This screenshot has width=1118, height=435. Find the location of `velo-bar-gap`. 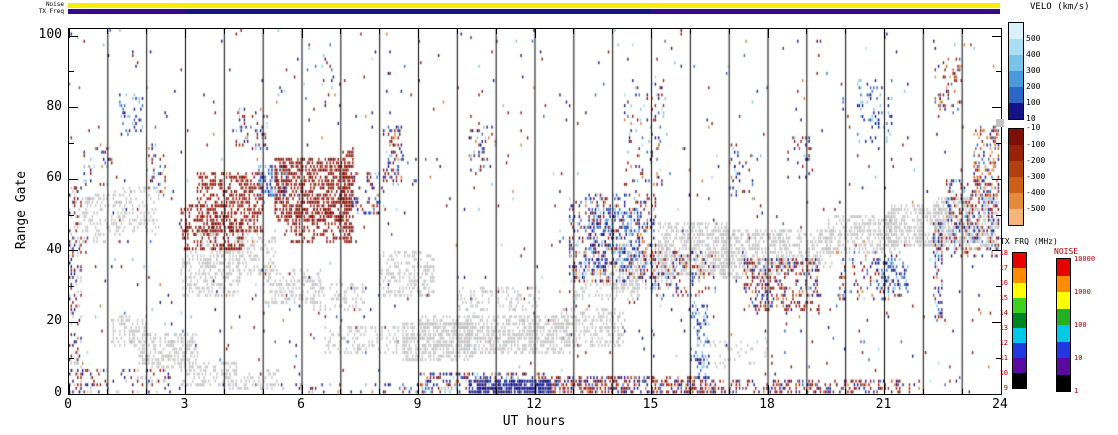

velo-bar-gap is located at coordinates (1016, 124).